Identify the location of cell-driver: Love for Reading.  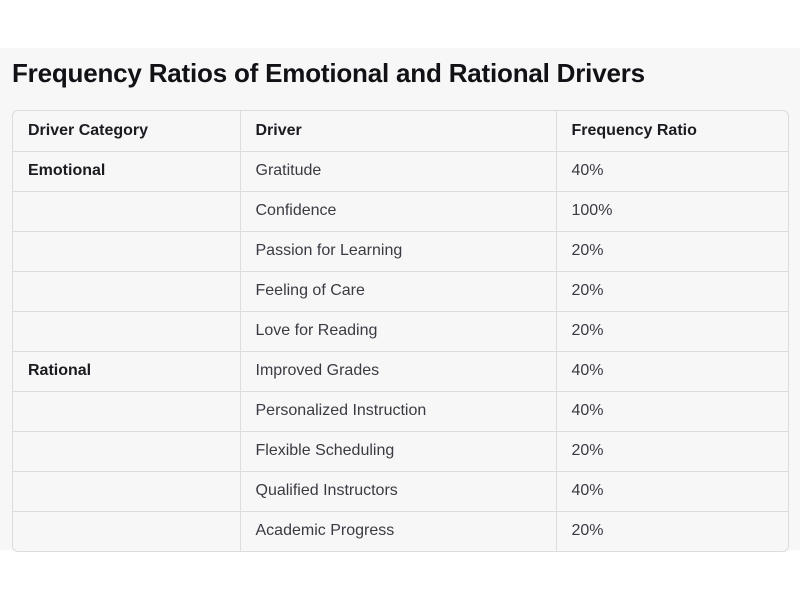
(398, 331).